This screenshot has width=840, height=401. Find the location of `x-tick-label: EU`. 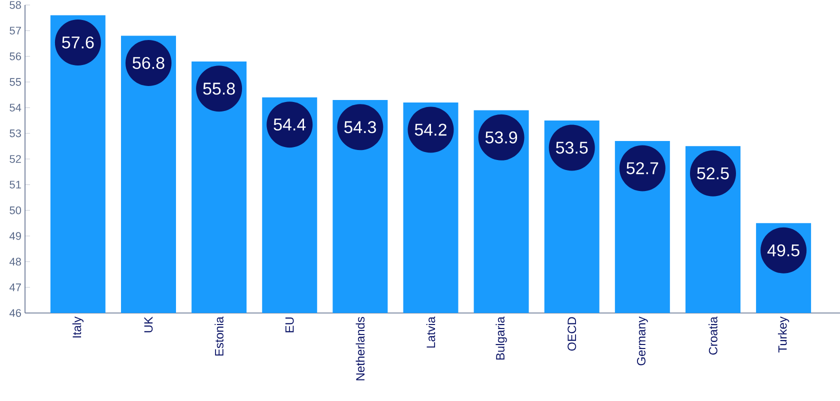

x-tick-label: EU is located at coordinates (289, 324).